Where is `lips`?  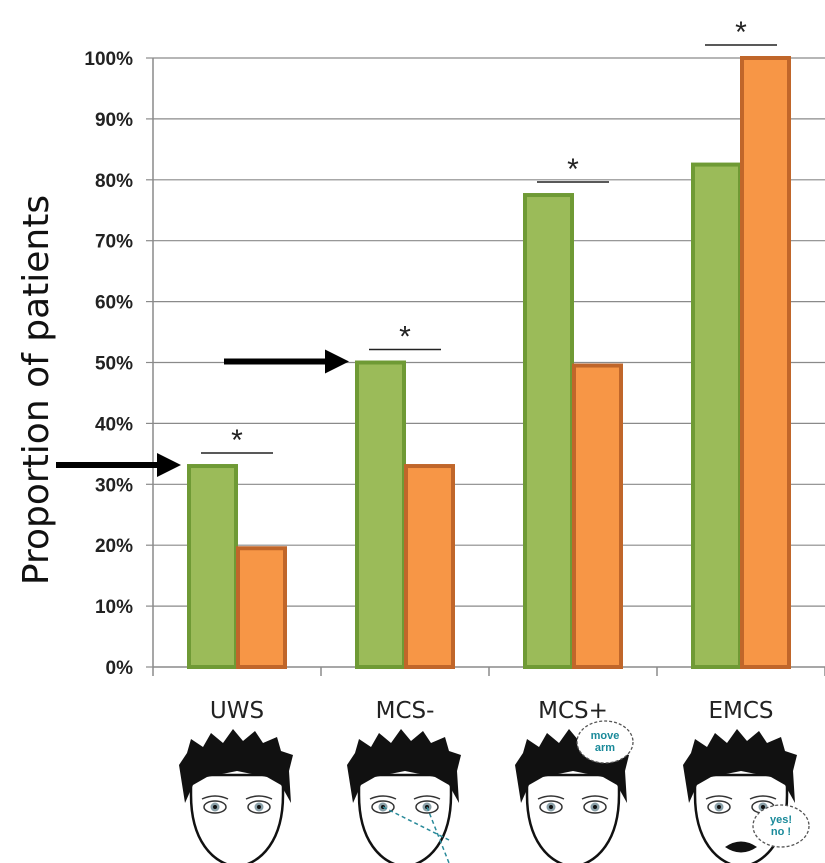 lips is located at coordinates (741, 847).